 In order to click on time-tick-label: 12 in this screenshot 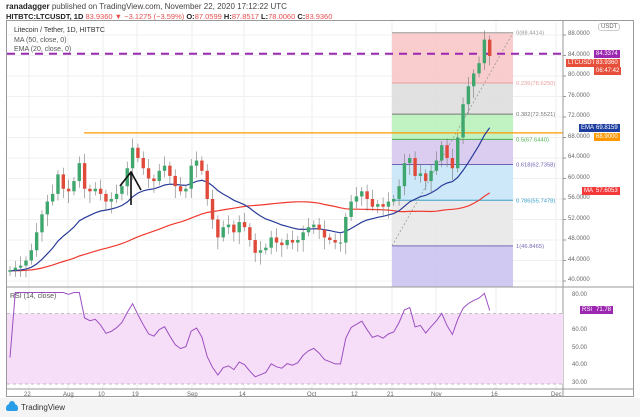, I will do `click(354, 395)`.